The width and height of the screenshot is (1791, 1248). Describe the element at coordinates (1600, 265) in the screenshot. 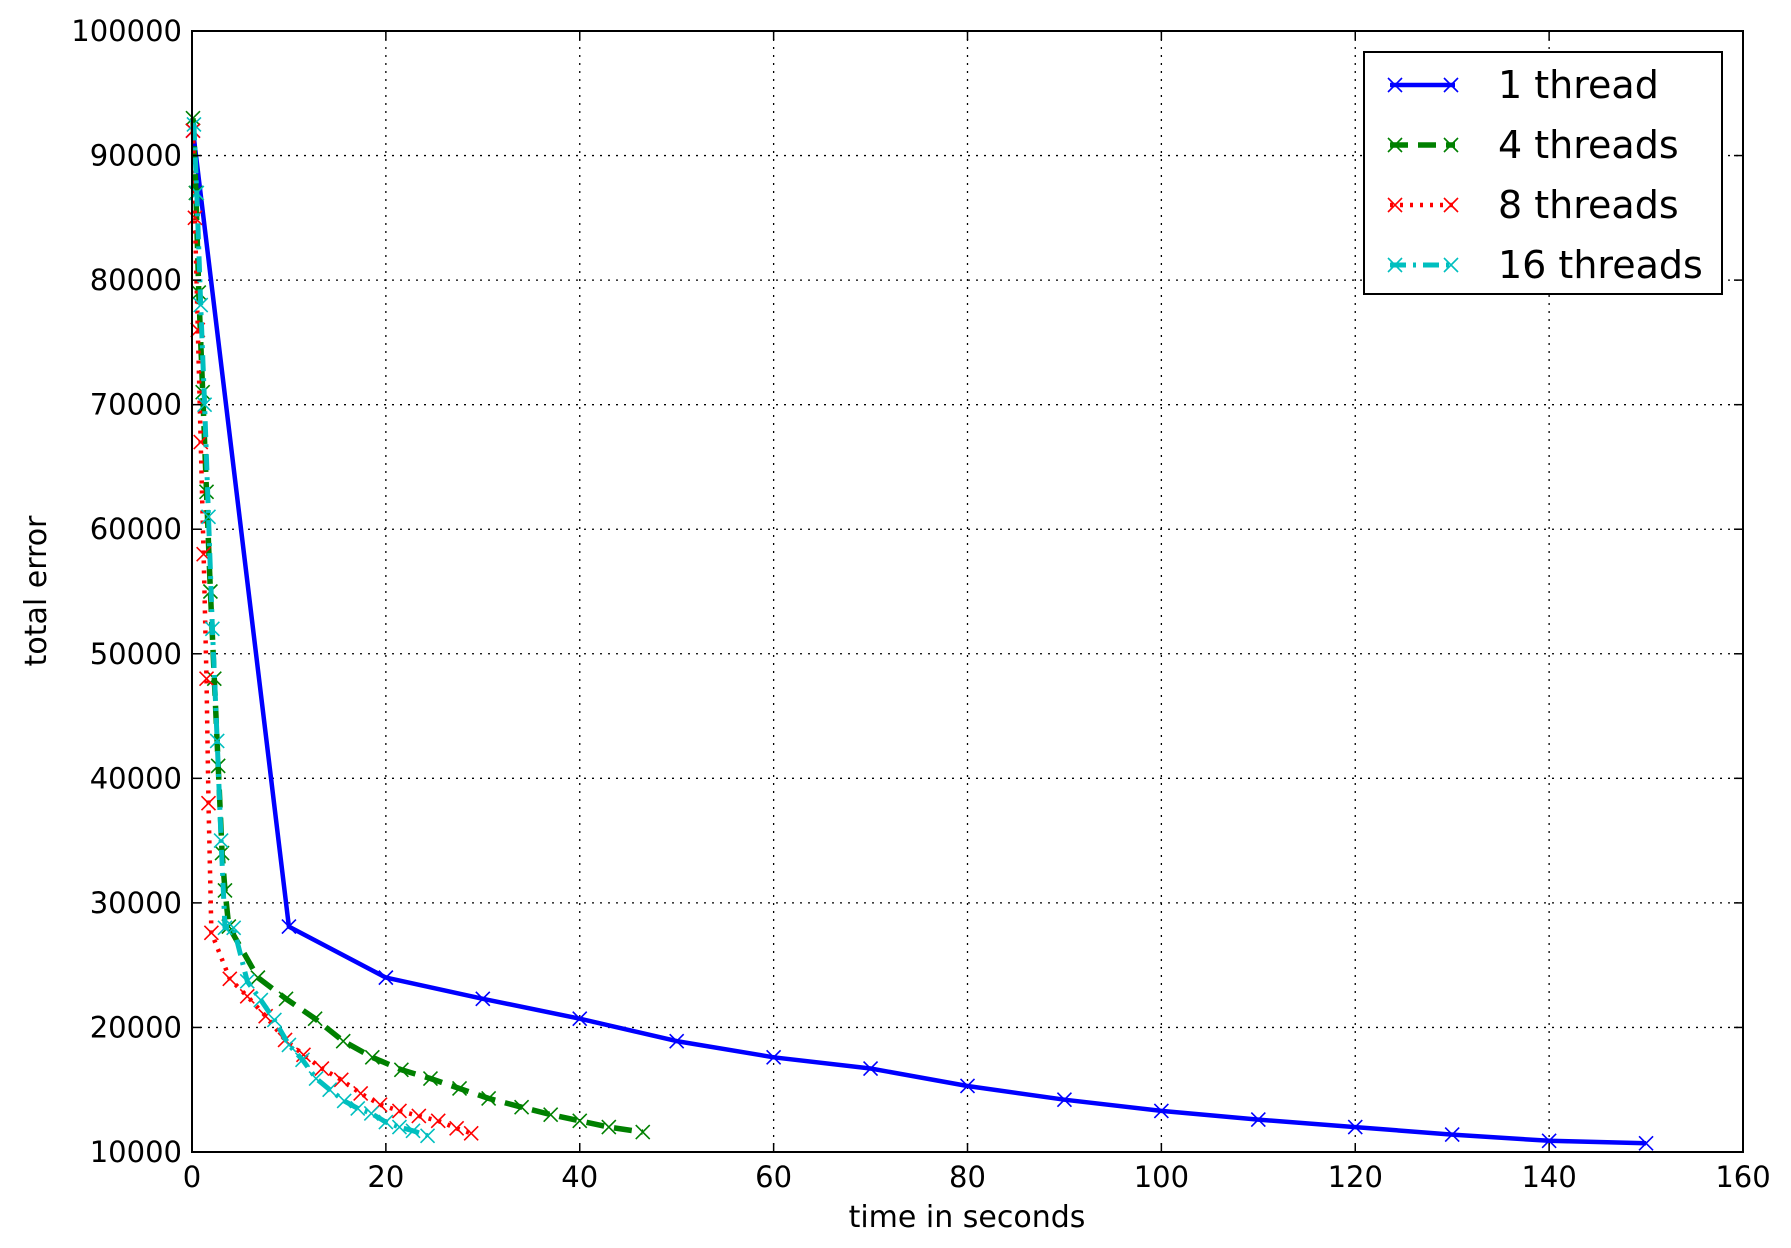

I see `legend-label: 16 threads` at that location.